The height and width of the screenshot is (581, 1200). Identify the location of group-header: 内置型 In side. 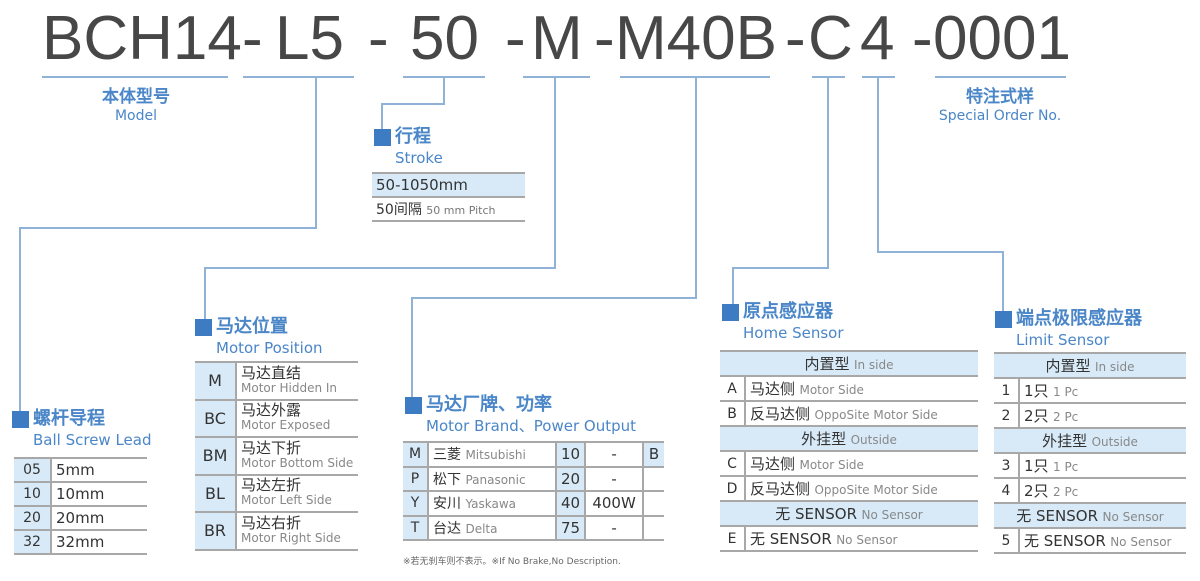
(1090, 366).